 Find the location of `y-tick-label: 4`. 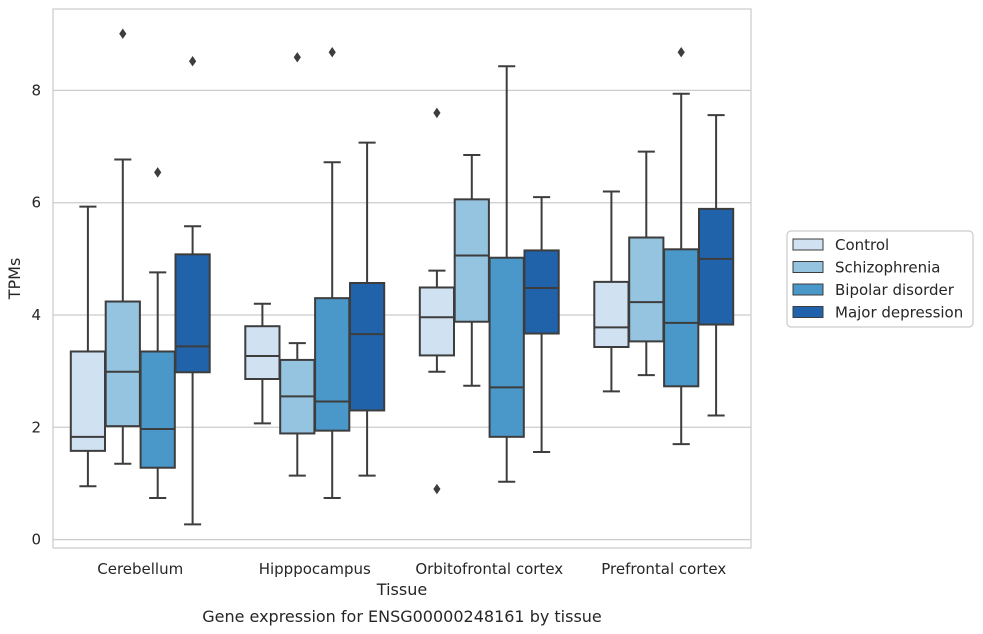

y-tick-label: 4 is located at coordinates (36, 315).